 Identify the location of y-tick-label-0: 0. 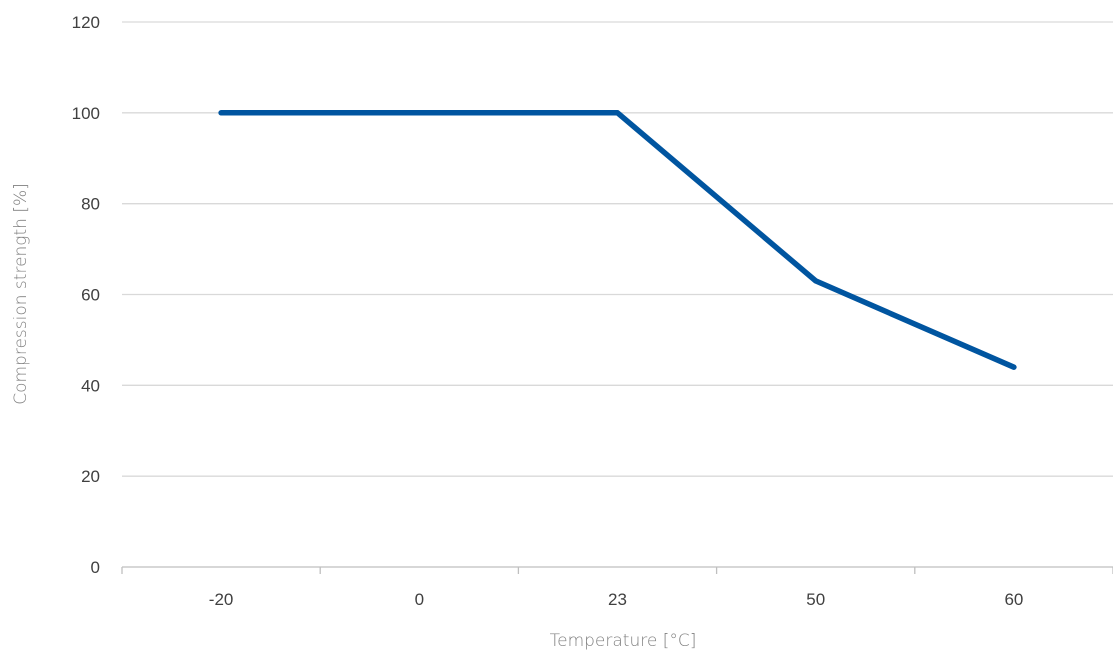
(95, 567).